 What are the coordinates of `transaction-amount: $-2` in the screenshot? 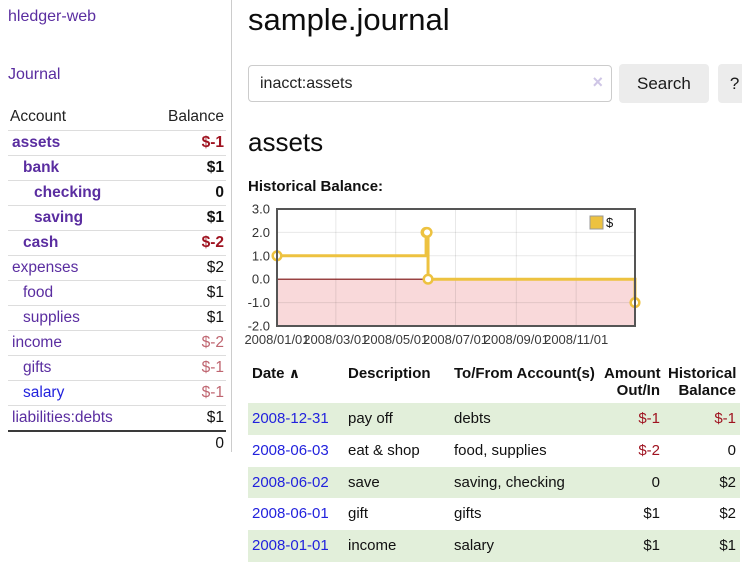 It's located at (649, 450).